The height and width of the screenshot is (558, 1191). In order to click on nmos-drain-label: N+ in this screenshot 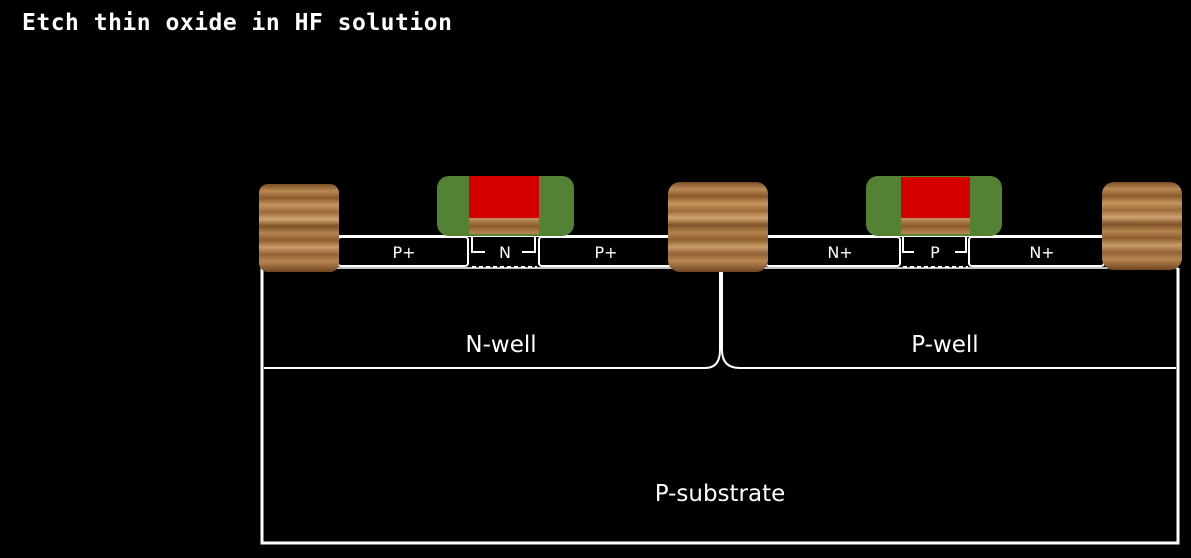, I will do `click(1041, 252)`.